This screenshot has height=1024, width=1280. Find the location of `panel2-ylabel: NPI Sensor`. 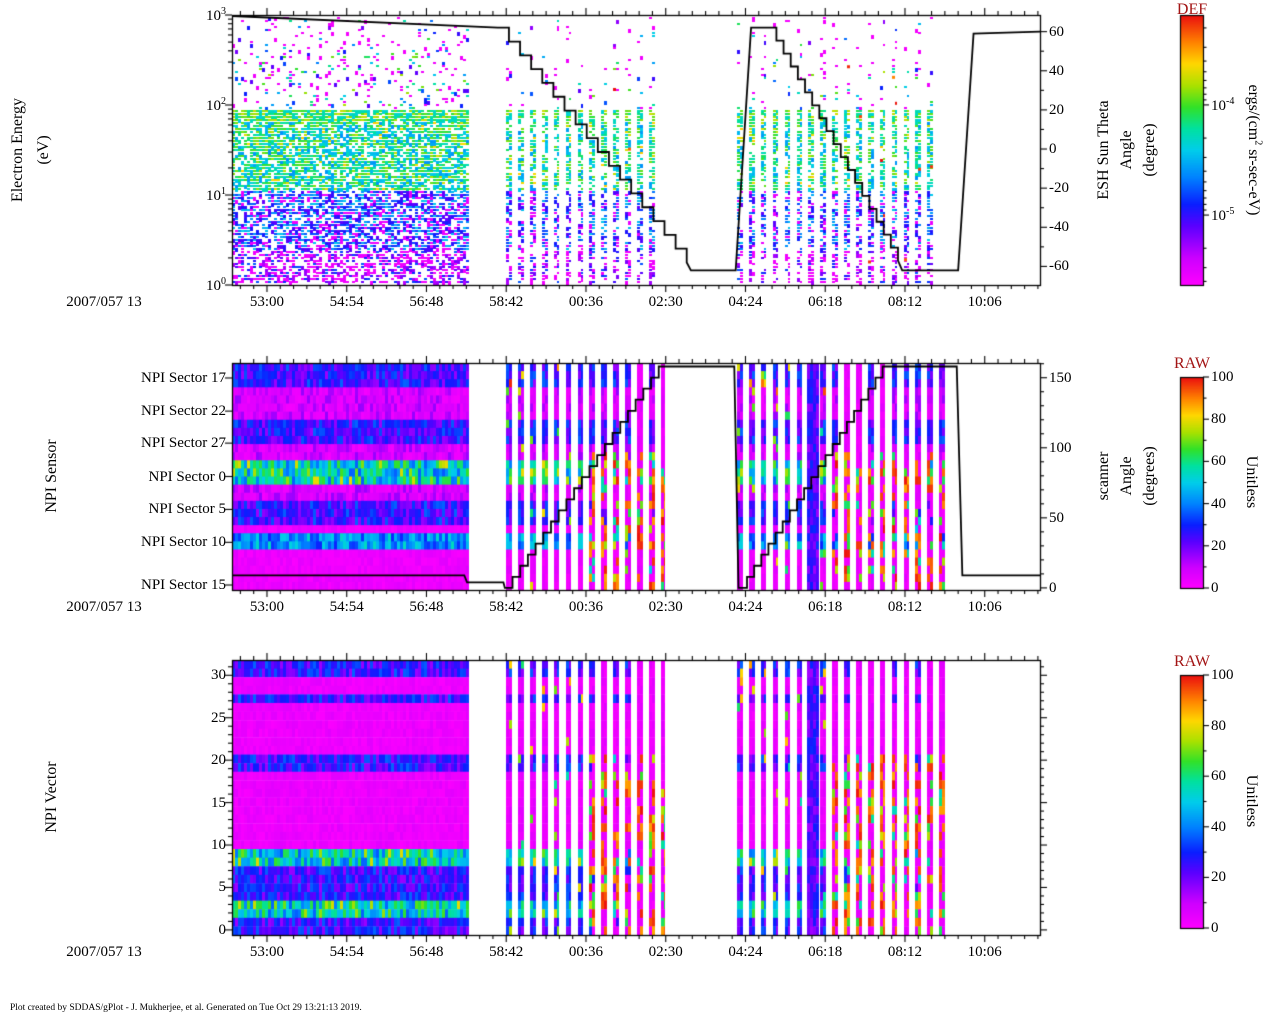

panel2-ylabel: NPI Sensor is located at coordinates (52, 476).